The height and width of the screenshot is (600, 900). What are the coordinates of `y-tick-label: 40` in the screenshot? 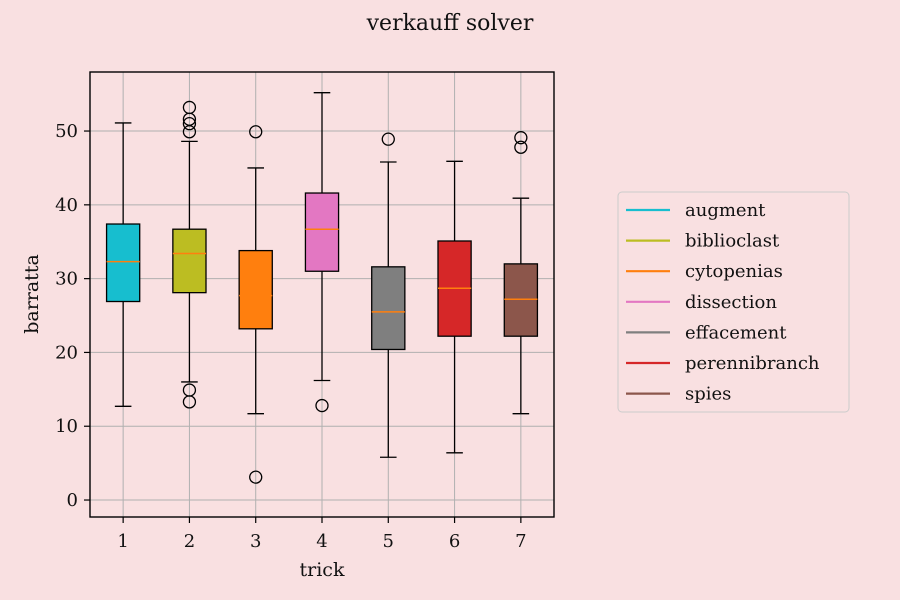 It's located at (66, 205).